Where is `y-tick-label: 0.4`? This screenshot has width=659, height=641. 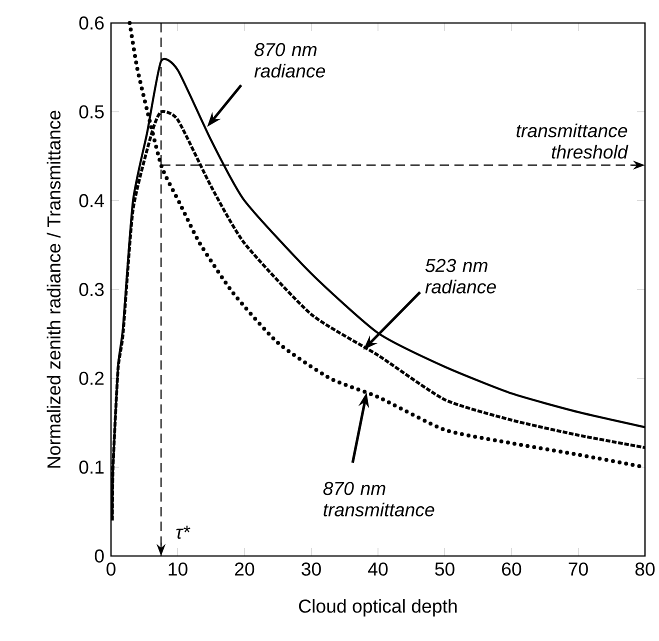
y-tick-label: 0.4 is located at coordinates (91, 201).